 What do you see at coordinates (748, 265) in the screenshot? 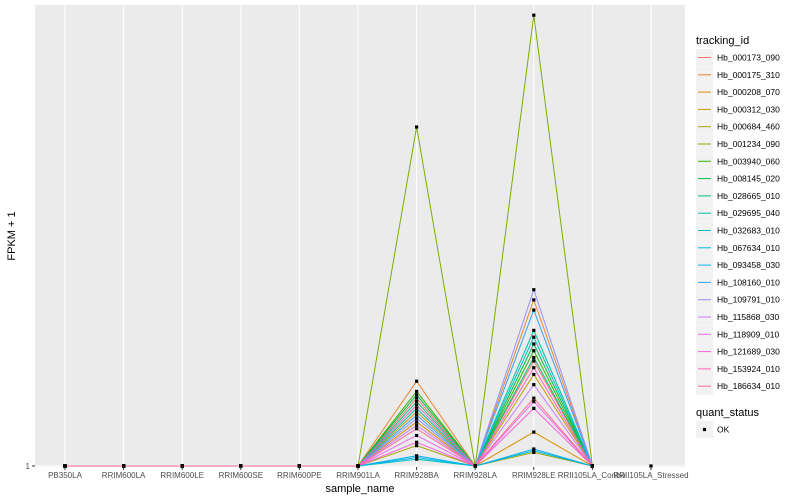
I see `legend-label: Hb_093458_030` at bounding box center [748, 265].